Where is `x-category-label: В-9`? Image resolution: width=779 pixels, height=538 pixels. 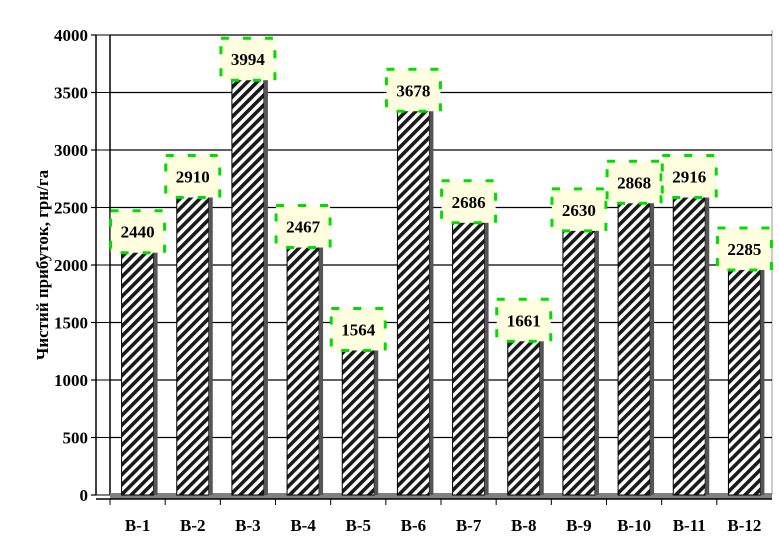 x-category-label: В-9 is located at coordinates (579, 524).